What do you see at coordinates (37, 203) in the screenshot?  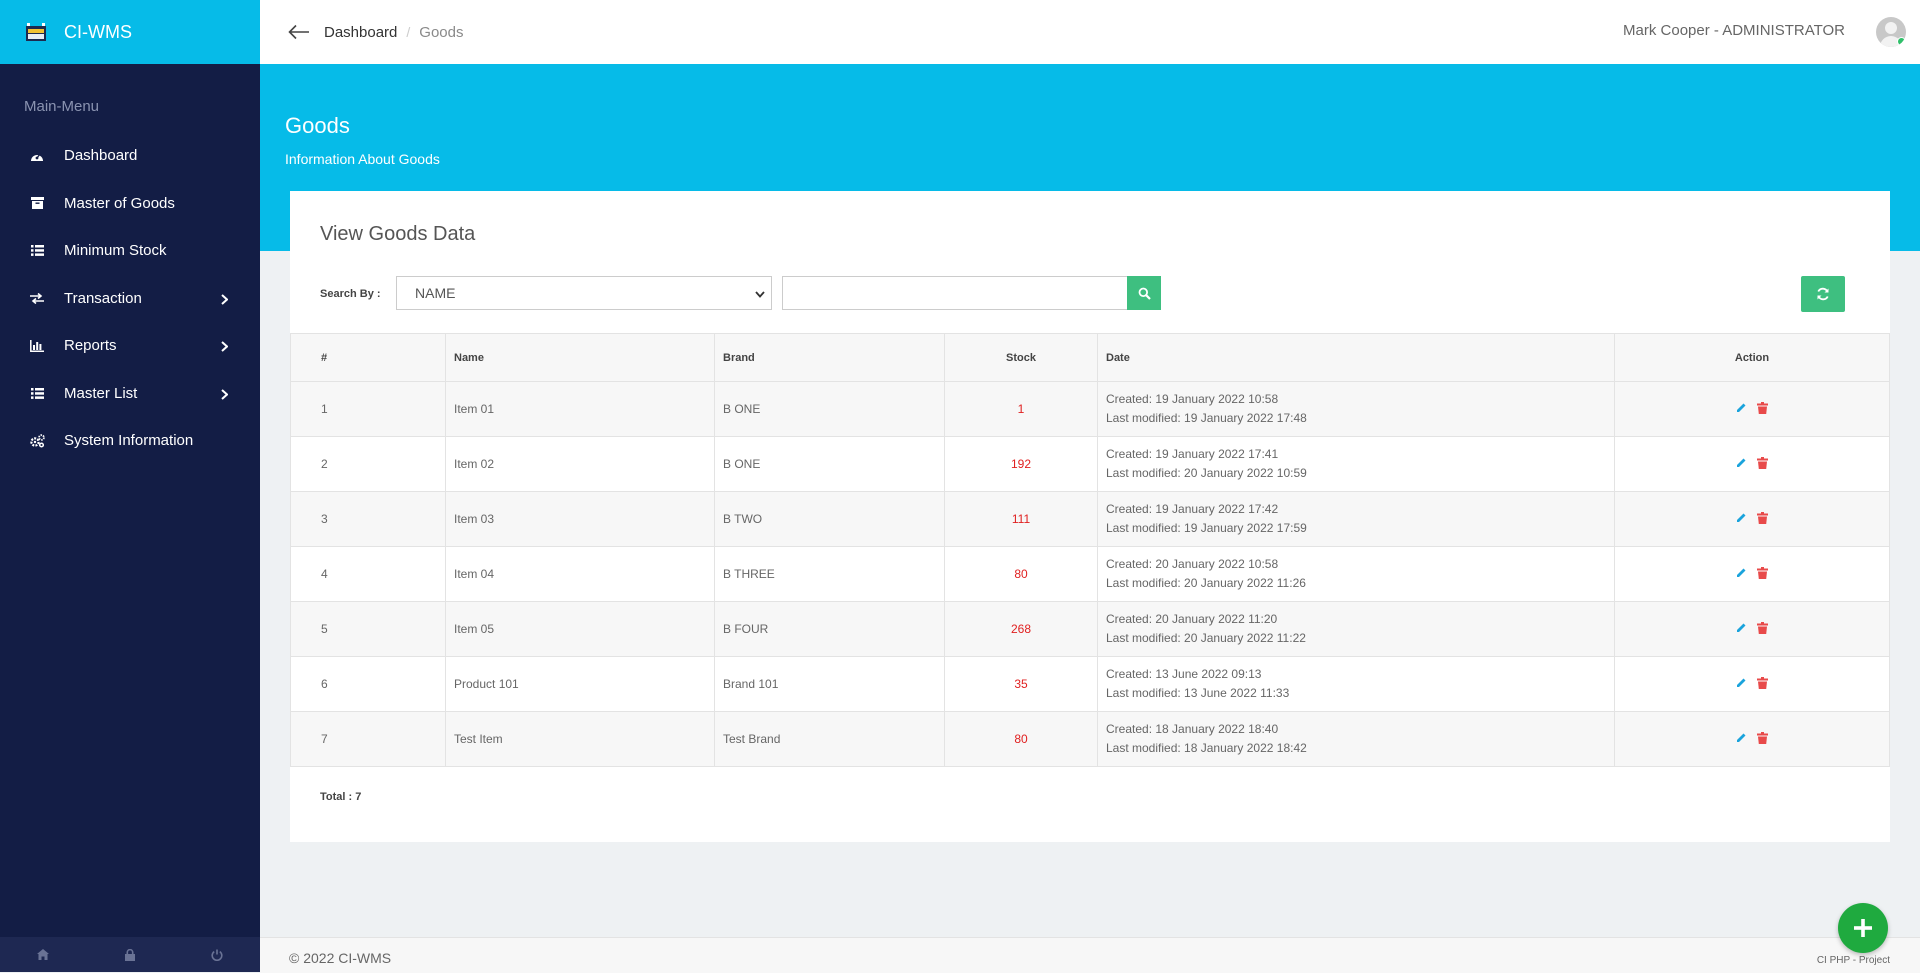 I see `archive-icon` at bounding box center [37, 203].